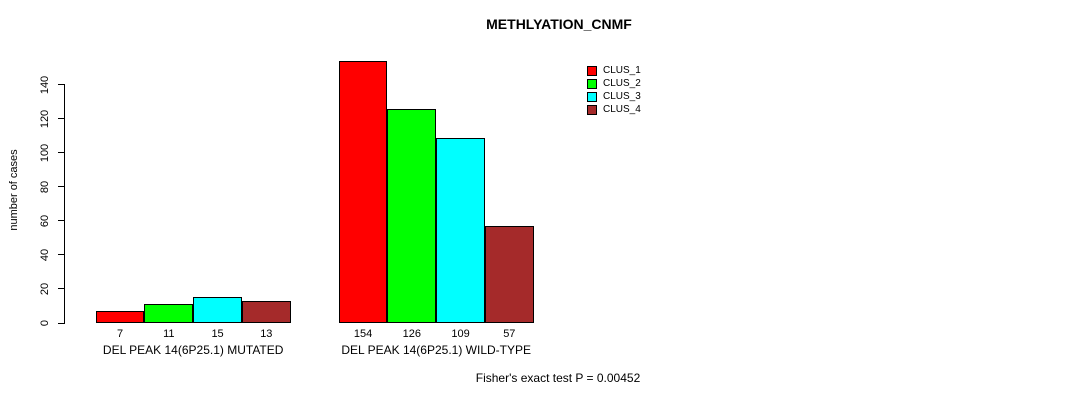  What do you see at coordinates (193, 350) in the screenshot?
I see `x-category-label-1: DEL PEAK 14(6P25.1) MUTATED` at bounding box center [193, 350].